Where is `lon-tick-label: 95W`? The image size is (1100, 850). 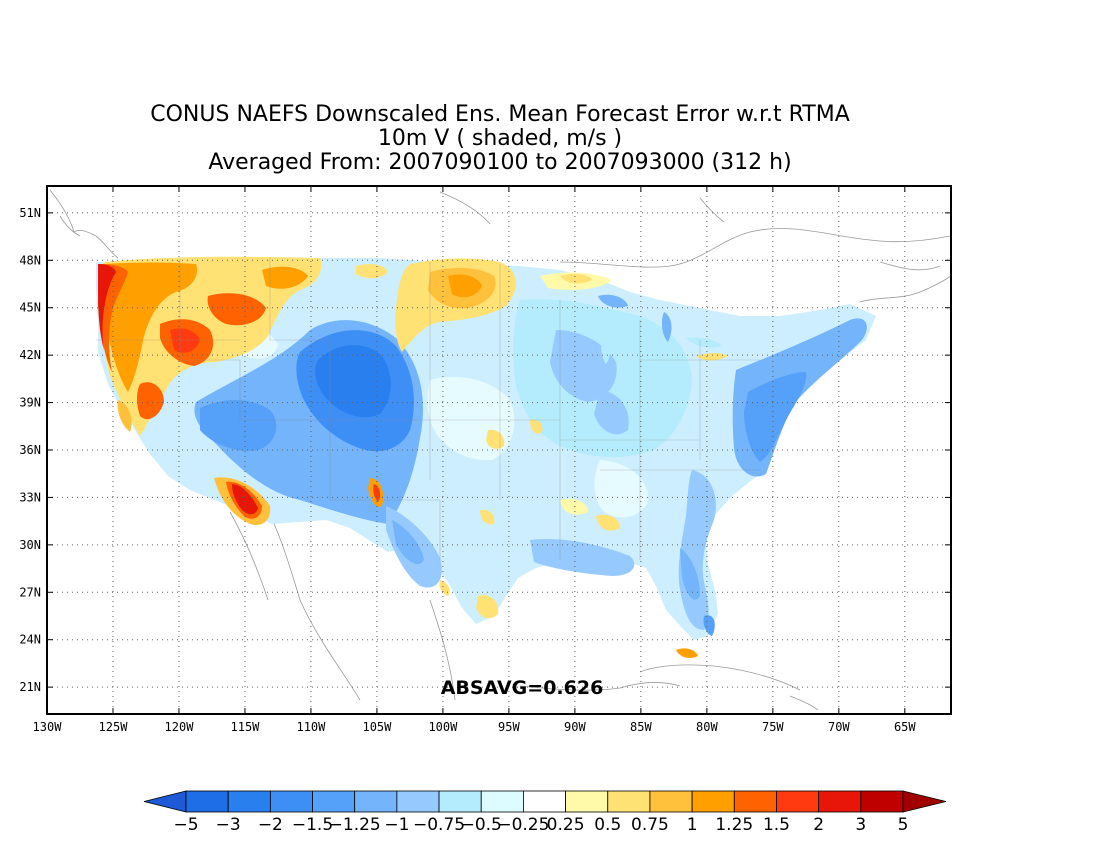
lon-tick-label: 95W is located at coordinates (509, 727).